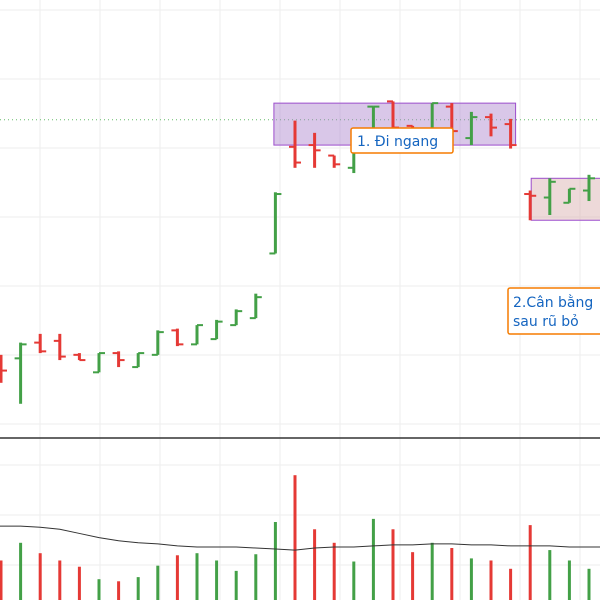  Describe the element at coordinates (475, 231) in the screenshot. I see `annotation-labels: 1. Đi ngang 2.Cân bằng sau rũ bỏ` at that location.